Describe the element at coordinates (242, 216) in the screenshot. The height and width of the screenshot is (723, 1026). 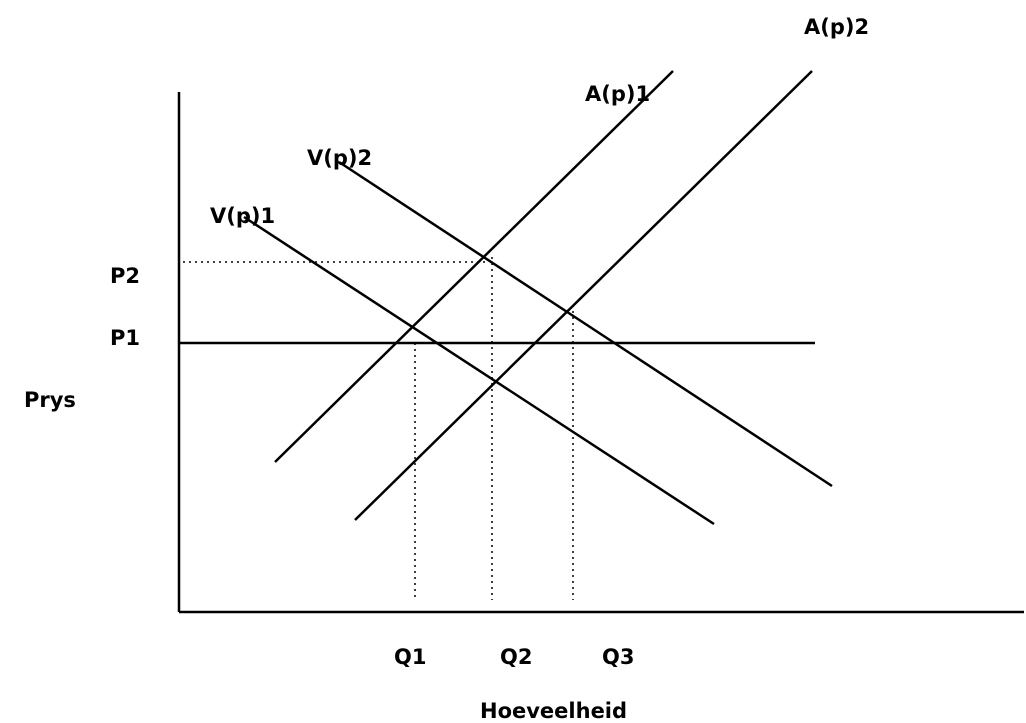
I see `demand-curve-1-label: V(p)1` at that location.